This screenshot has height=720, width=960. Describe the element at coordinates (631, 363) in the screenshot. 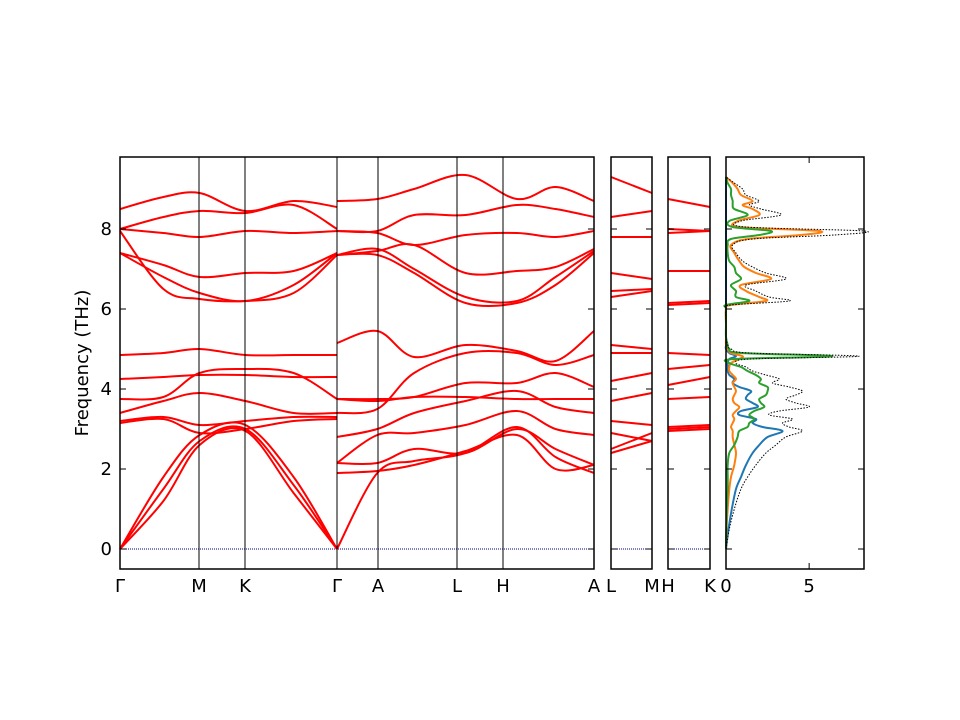

I see `band-panel-l-m-frame` at that location.